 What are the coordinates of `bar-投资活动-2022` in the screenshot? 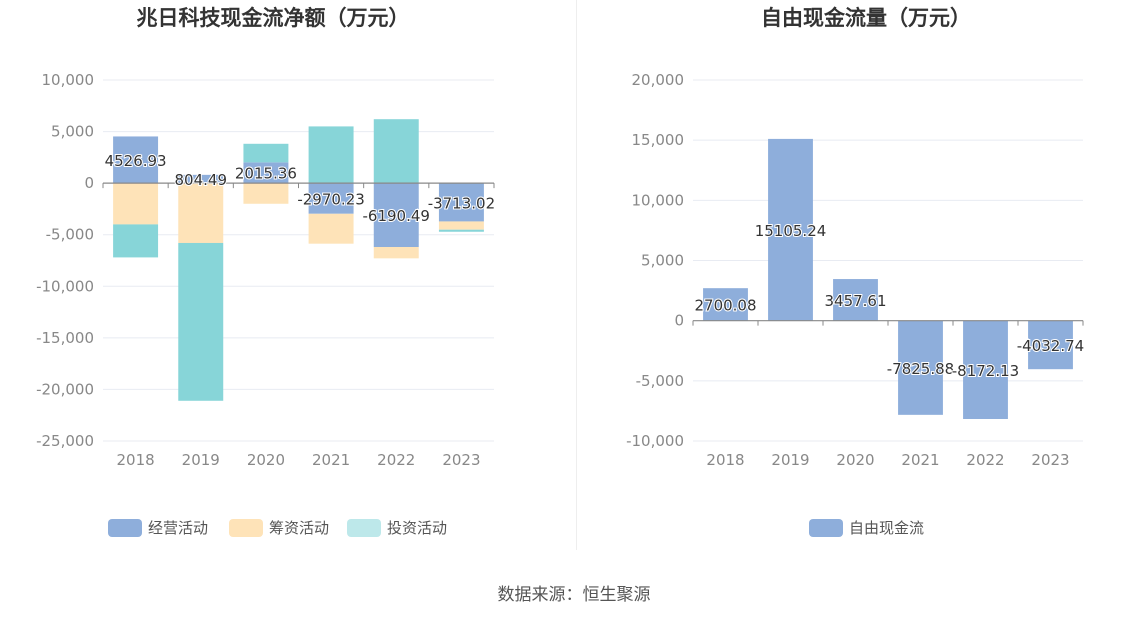 It's located at (396, 151).